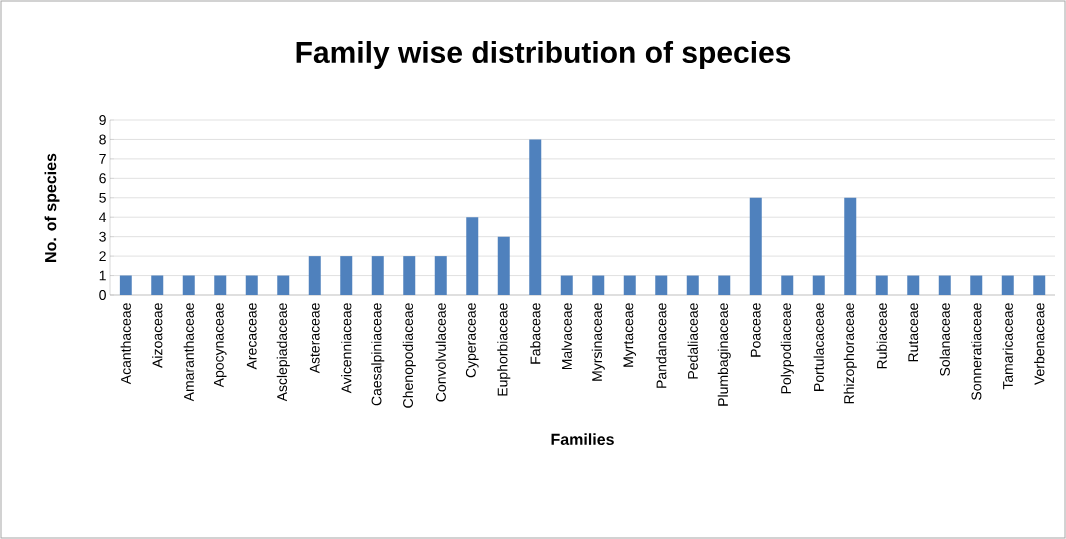 This screenshot has width=1066, height=539. What do you see at coordinates (566, 336) in the screenshot?
I see `x-tick-label: Malvaceae` at bounding box center [566, 336].